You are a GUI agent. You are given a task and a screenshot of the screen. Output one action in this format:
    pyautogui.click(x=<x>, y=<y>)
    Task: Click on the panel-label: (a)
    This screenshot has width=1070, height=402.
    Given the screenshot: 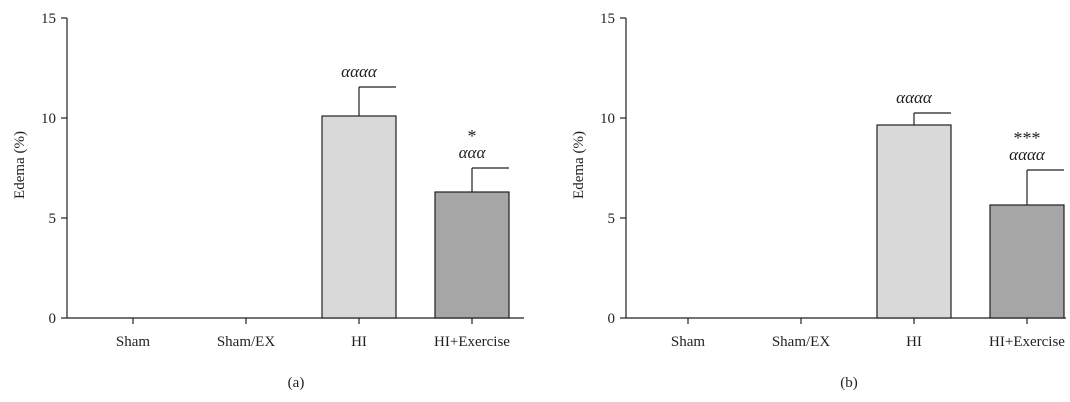 What is the action you would take?
    pyautogui.click(x=296, y=383)
    